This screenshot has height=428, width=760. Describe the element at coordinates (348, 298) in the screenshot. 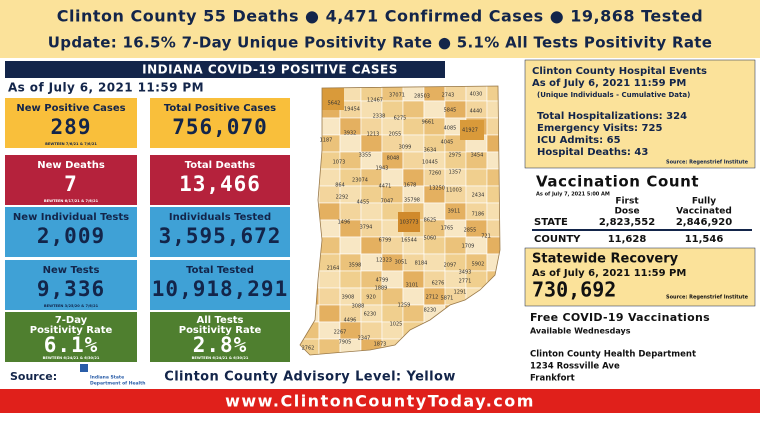

I see `county-count: 3908` at that location.